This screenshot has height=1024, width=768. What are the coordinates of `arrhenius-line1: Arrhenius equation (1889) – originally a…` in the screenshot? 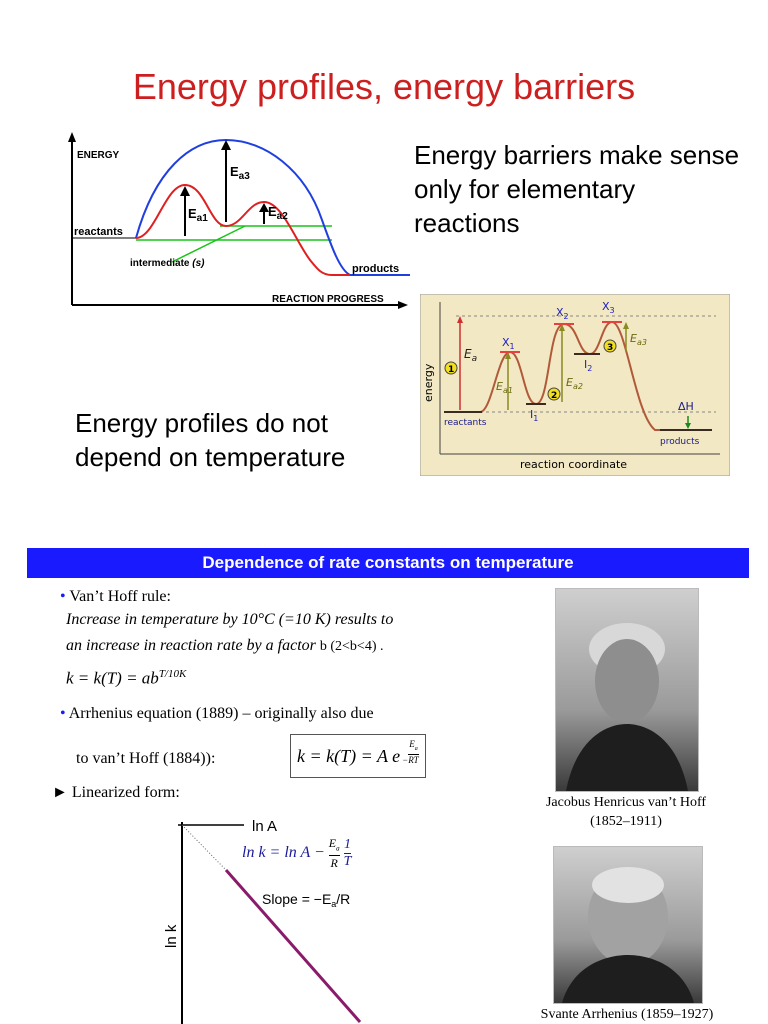 It's located at (221, 713).